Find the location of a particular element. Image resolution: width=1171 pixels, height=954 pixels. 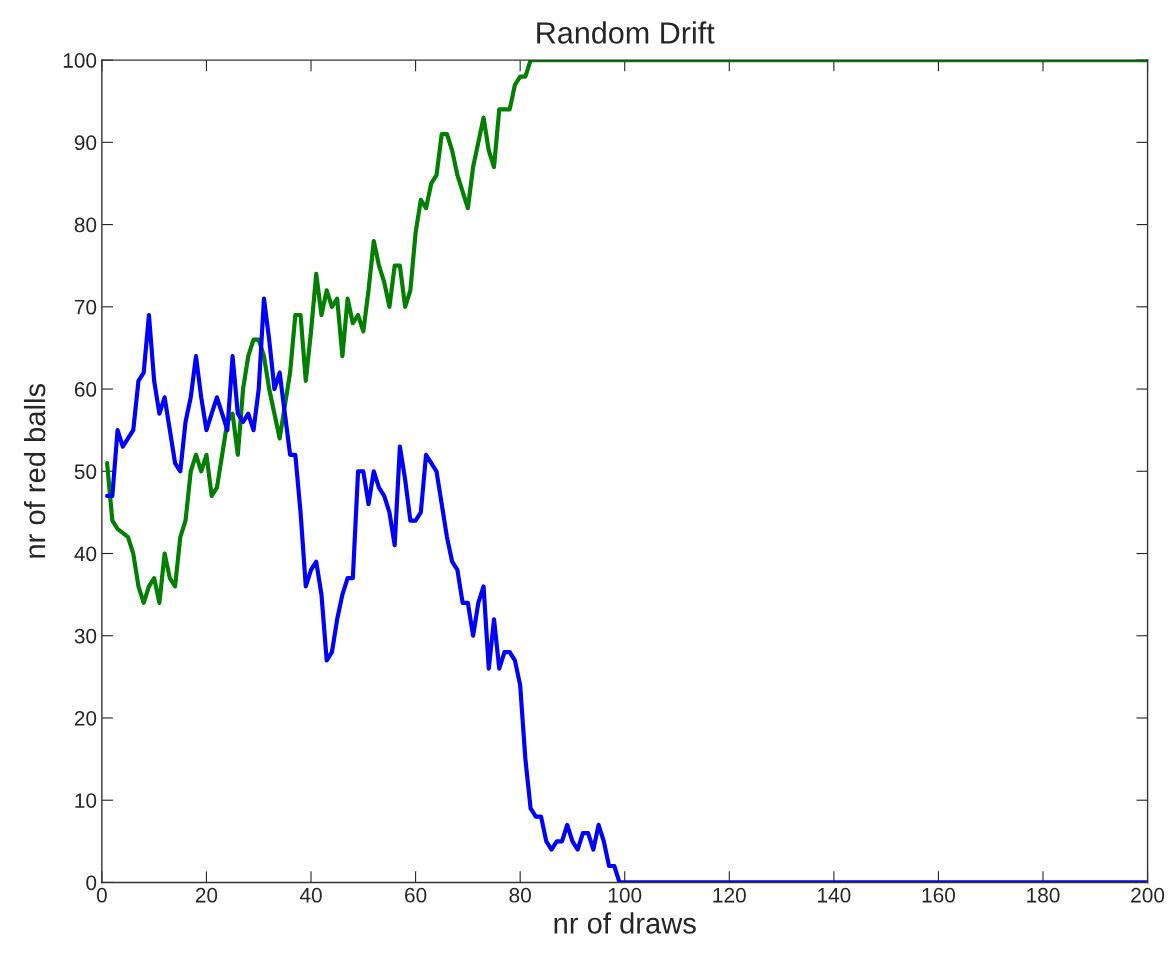

y-tick-label: 10 is located at coordinates (86, 800).